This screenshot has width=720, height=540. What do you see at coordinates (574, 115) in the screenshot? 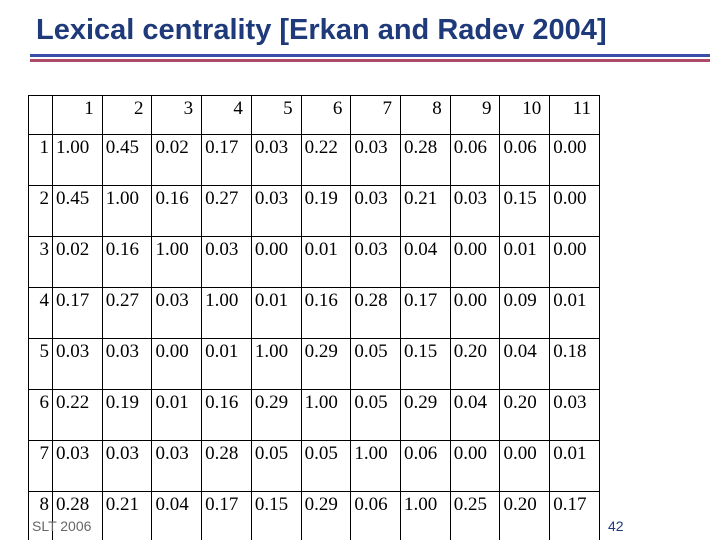
I see `column-header: 11` at bounding box center [574, 115].